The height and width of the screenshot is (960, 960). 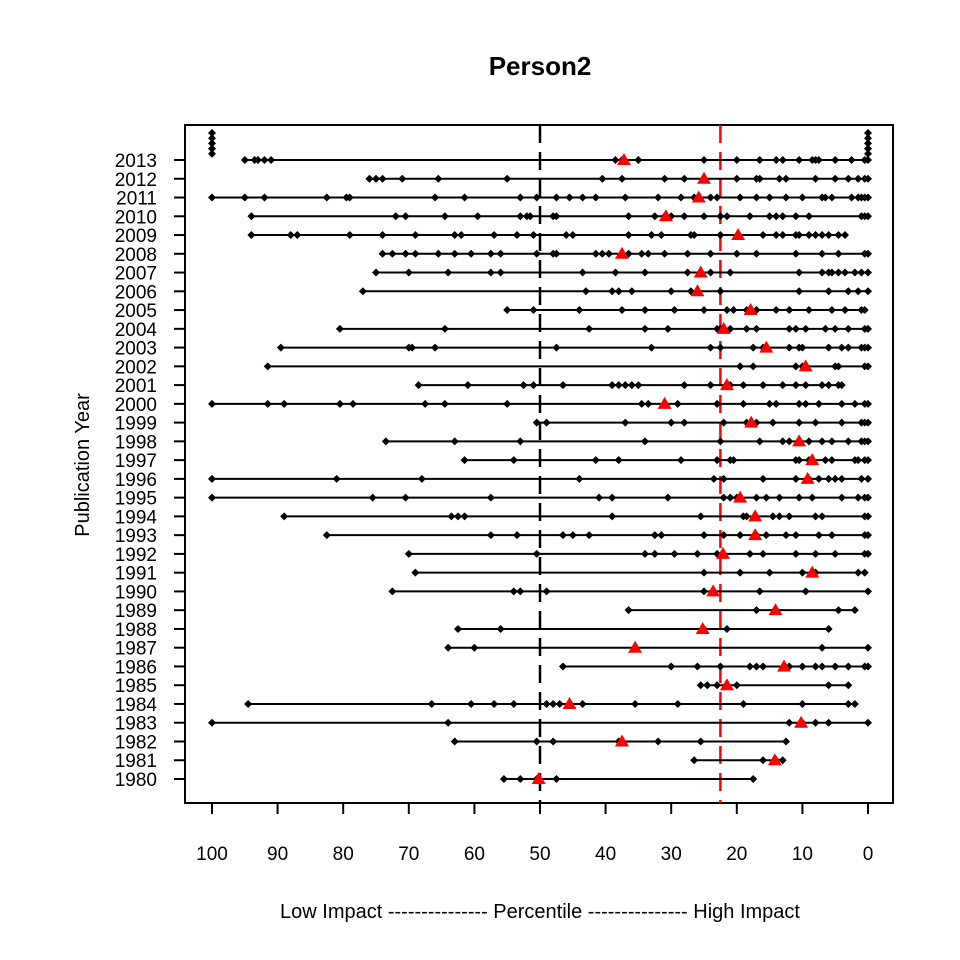 I want to click on overflow-point, so click(x=868, y=153).